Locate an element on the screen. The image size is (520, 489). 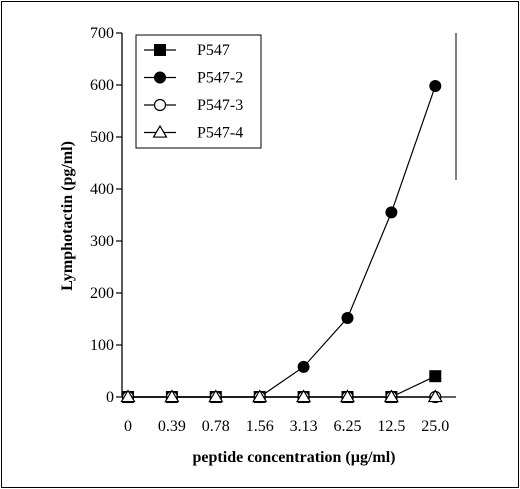
y-tick-label: 500 is located at coordinates (102, 137).